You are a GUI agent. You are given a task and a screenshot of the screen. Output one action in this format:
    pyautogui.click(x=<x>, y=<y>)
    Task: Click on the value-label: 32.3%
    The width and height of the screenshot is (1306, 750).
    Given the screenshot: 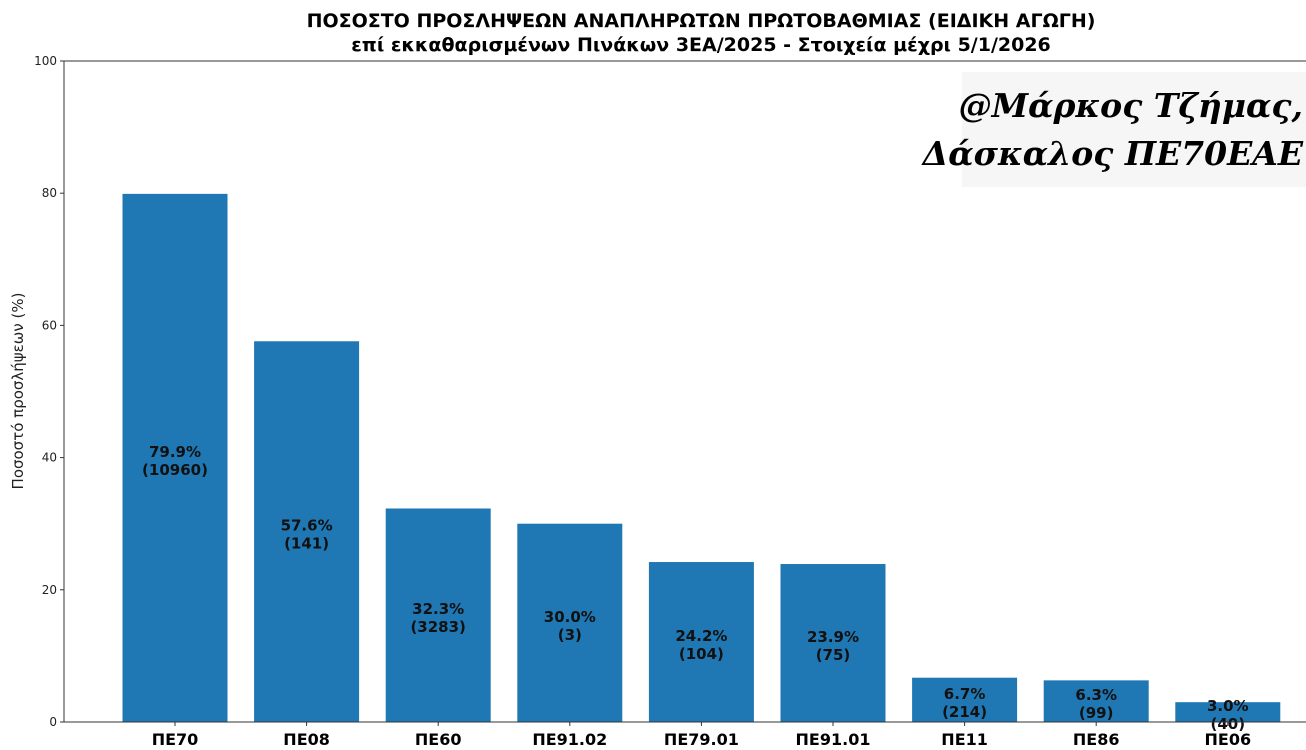 What is the action you would take?
    pyautogui.click(x=438, y=609)
    